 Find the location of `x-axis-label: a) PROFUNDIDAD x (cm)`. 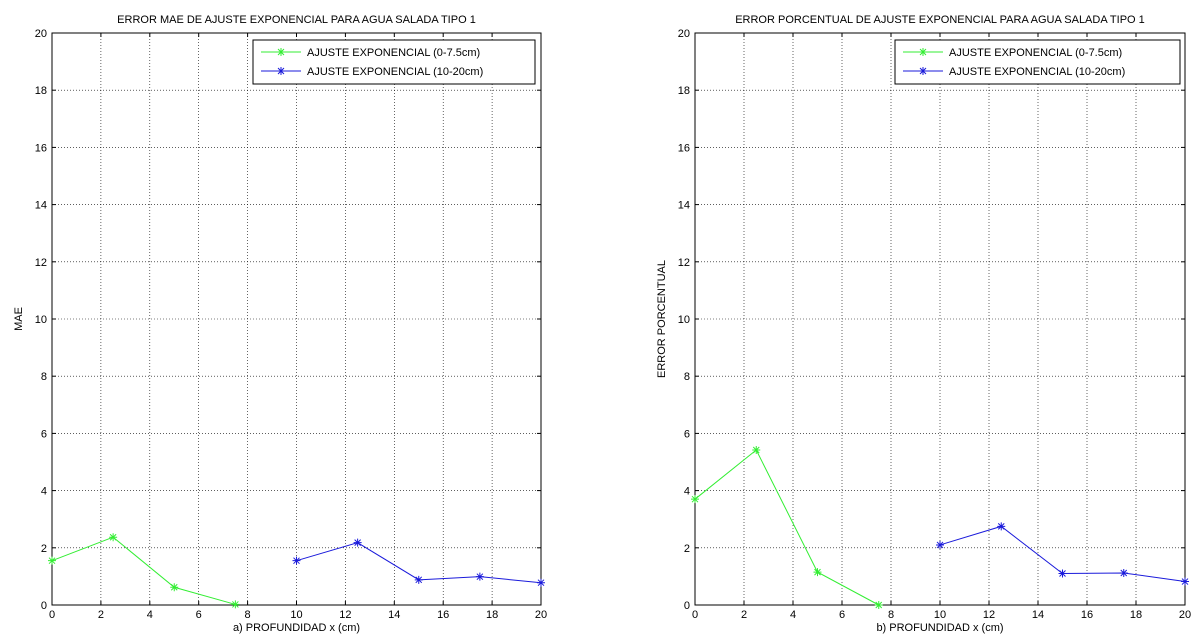

x-axis-label: a) PROFUNDIDAD x (cm) is located at coordinates (296, 628).